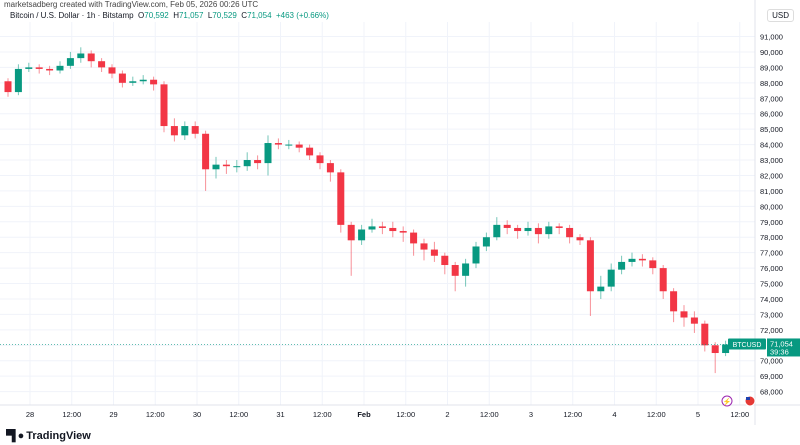  I want to click on x-tick-label: Feb, so click(364, 414).